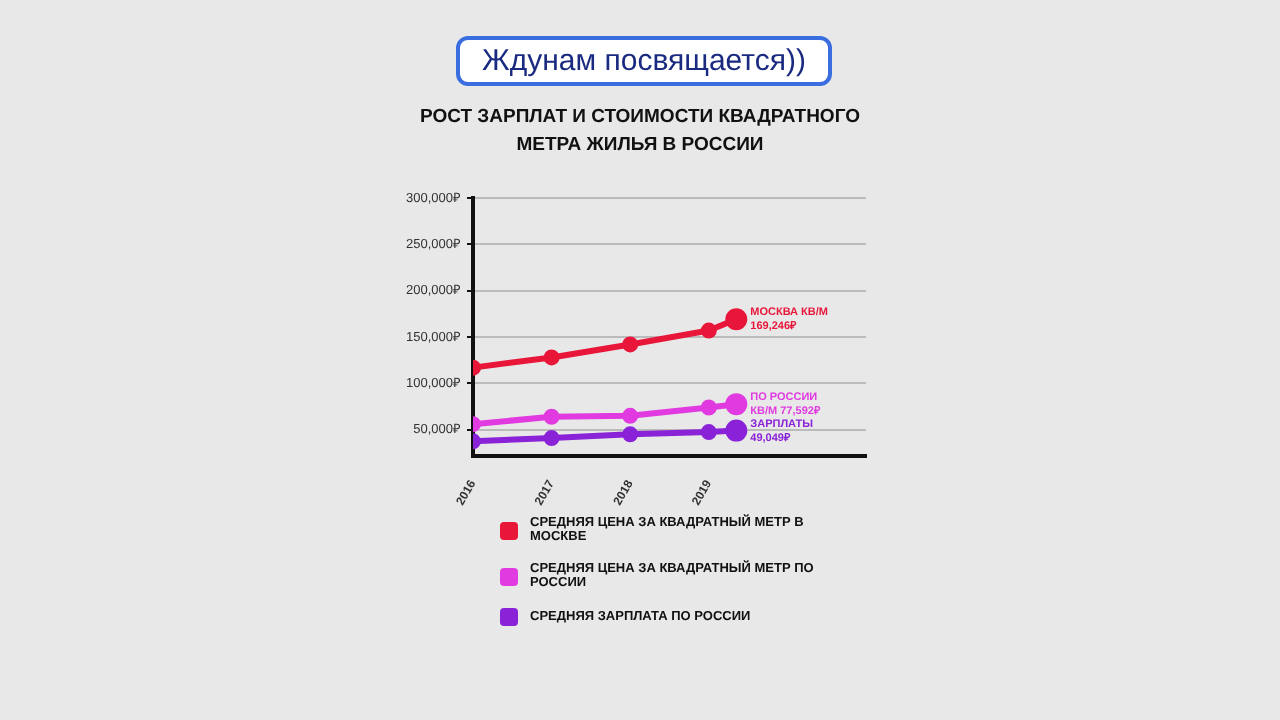 Image resolution: width=1280 pixels, height=720 pixels. I want to click on text: Ждунам посвящается)), so click(644, 61).